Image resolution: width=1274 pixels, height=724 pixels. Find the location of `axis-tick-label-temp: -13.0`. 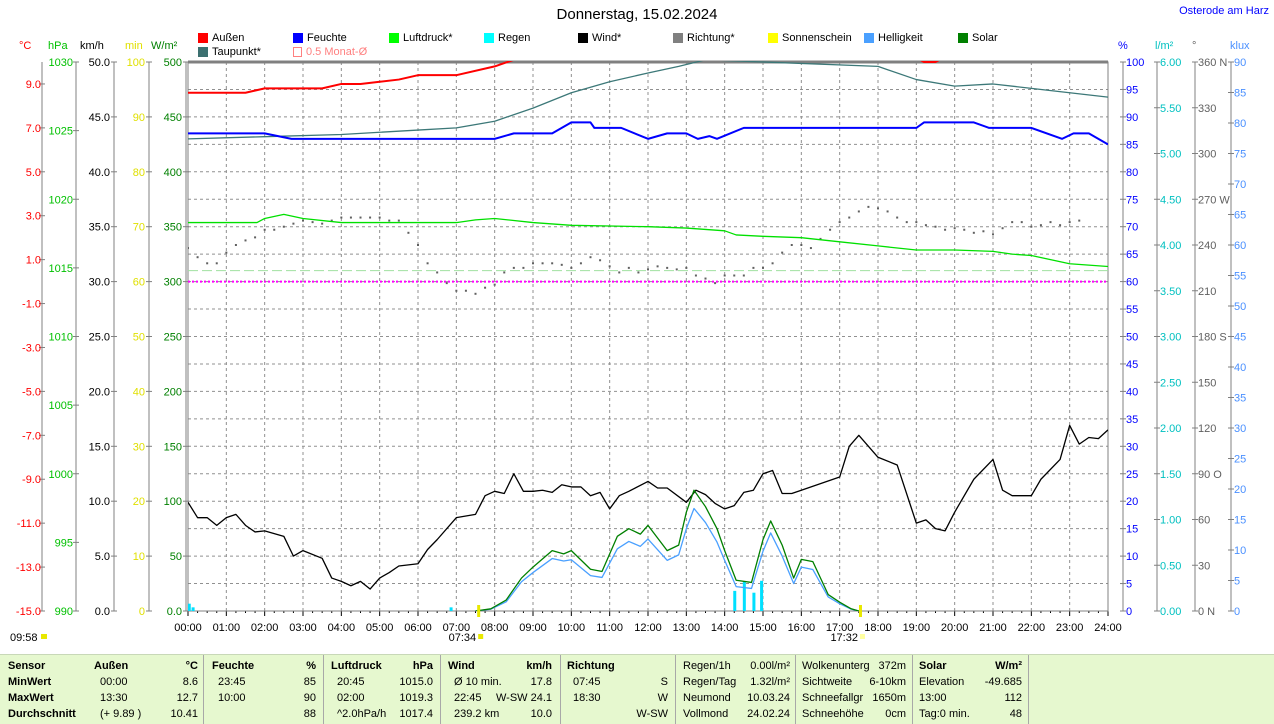

axis-tick-label-temp: -13.0 is located at coordinates (28, 568).